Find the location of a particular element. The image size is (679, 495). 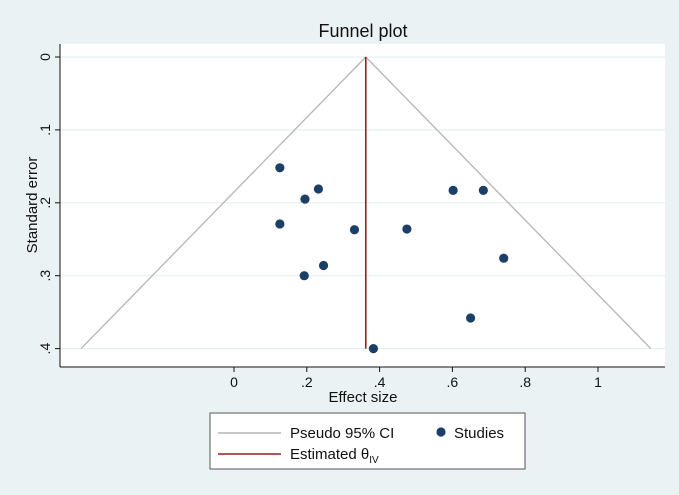

y-tick-label: .1 is located at coordinates (45, 130).